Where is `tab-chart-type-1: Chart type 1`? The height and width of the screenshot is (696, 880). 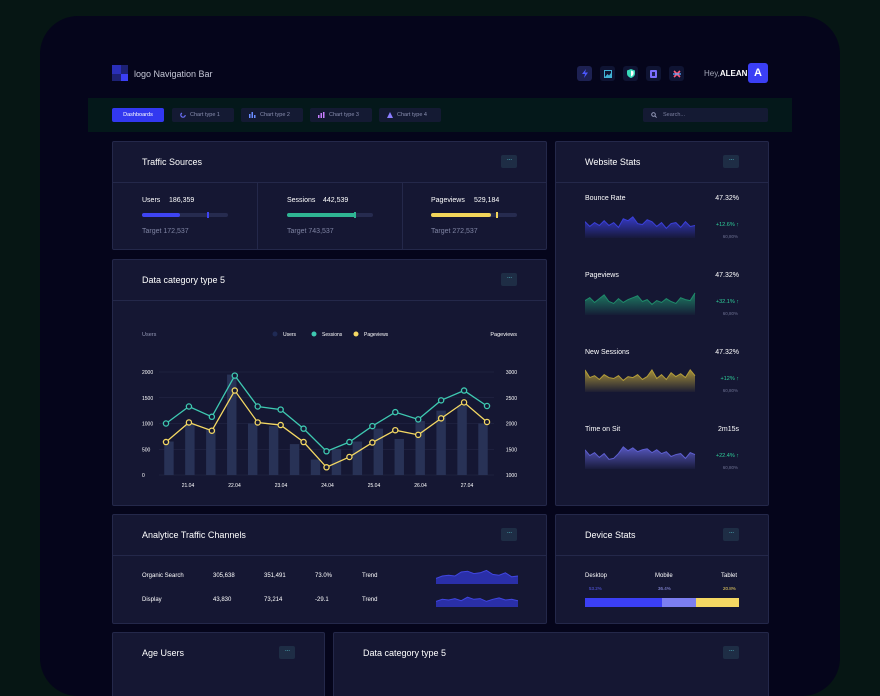
tab-chart-type-1: Chart type 1 is located at coordinates (203, 115).